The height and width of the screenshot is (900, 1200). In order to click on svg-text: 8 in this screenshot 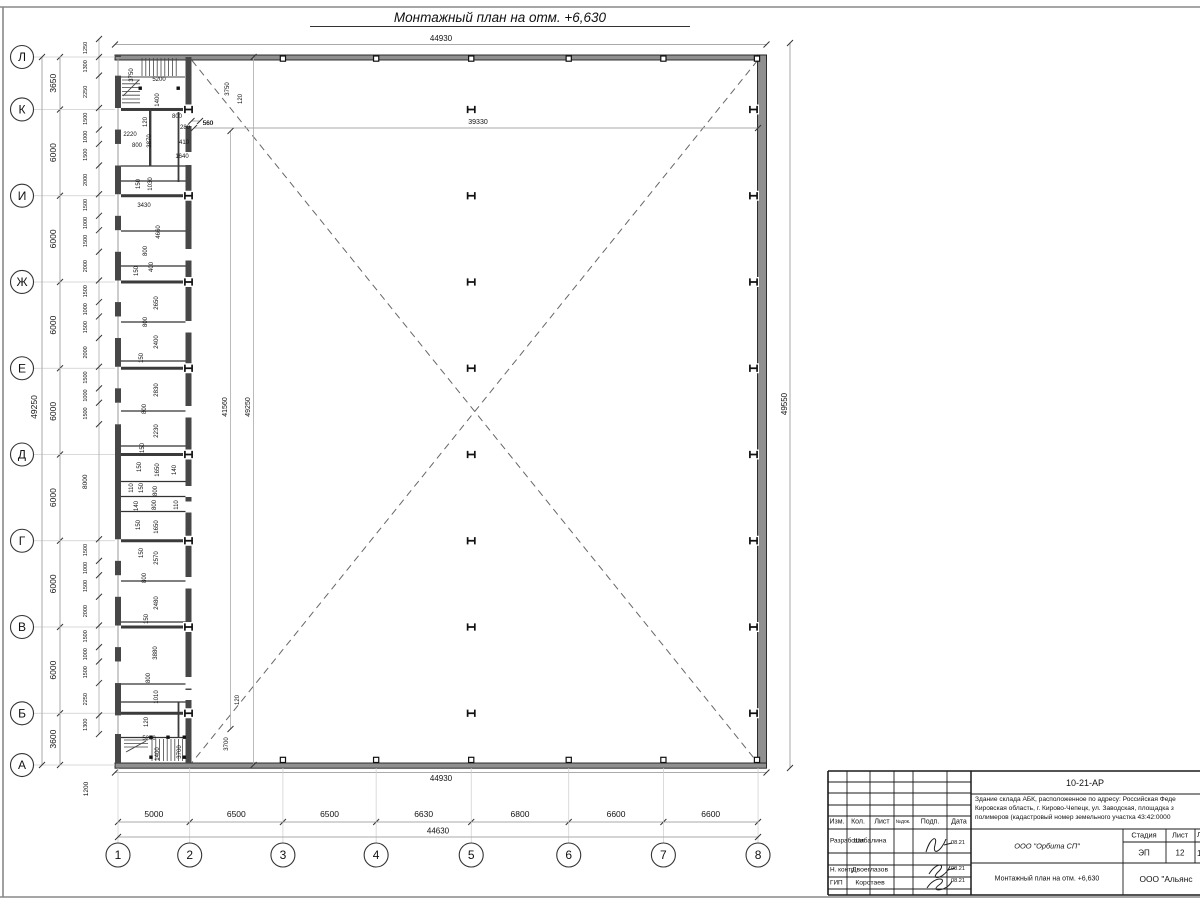, I will do `click(758, 855)`.